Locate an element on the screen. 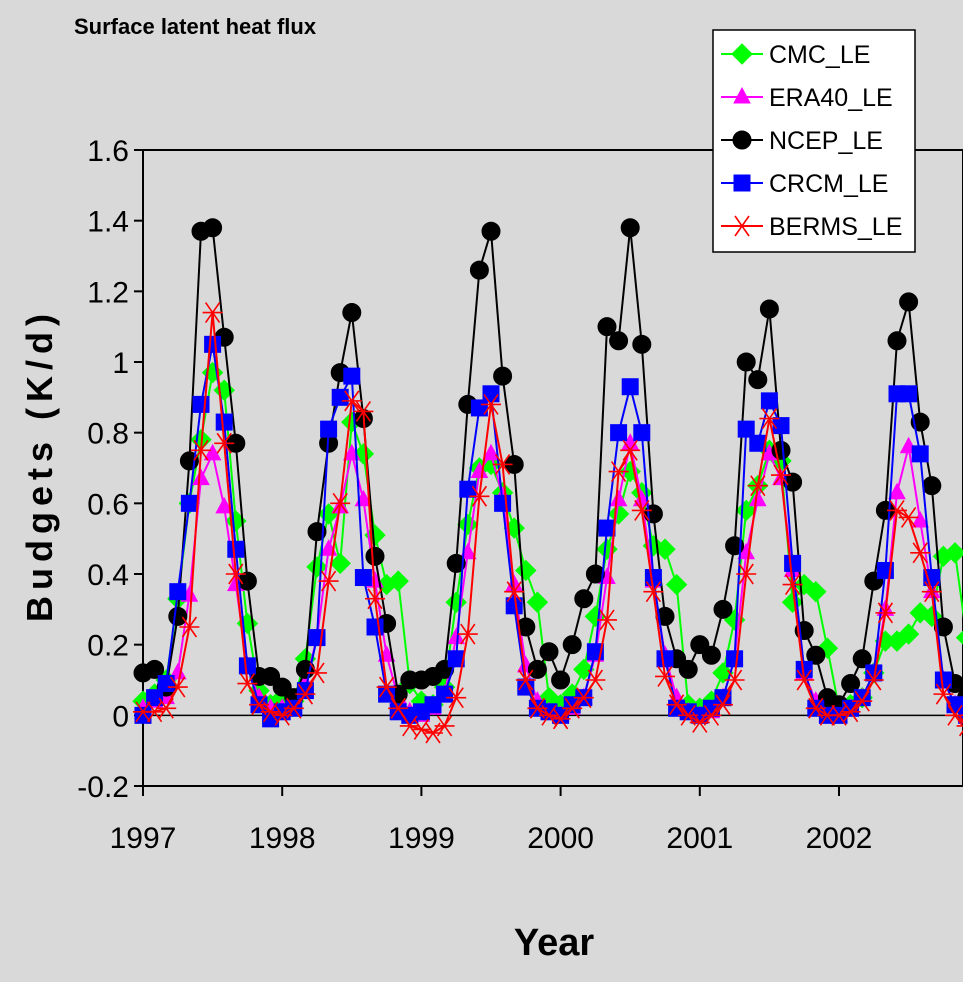 The width and height of the screenshot is (963, 982). series-cmc-le-point is located at coordinates (665, 549).